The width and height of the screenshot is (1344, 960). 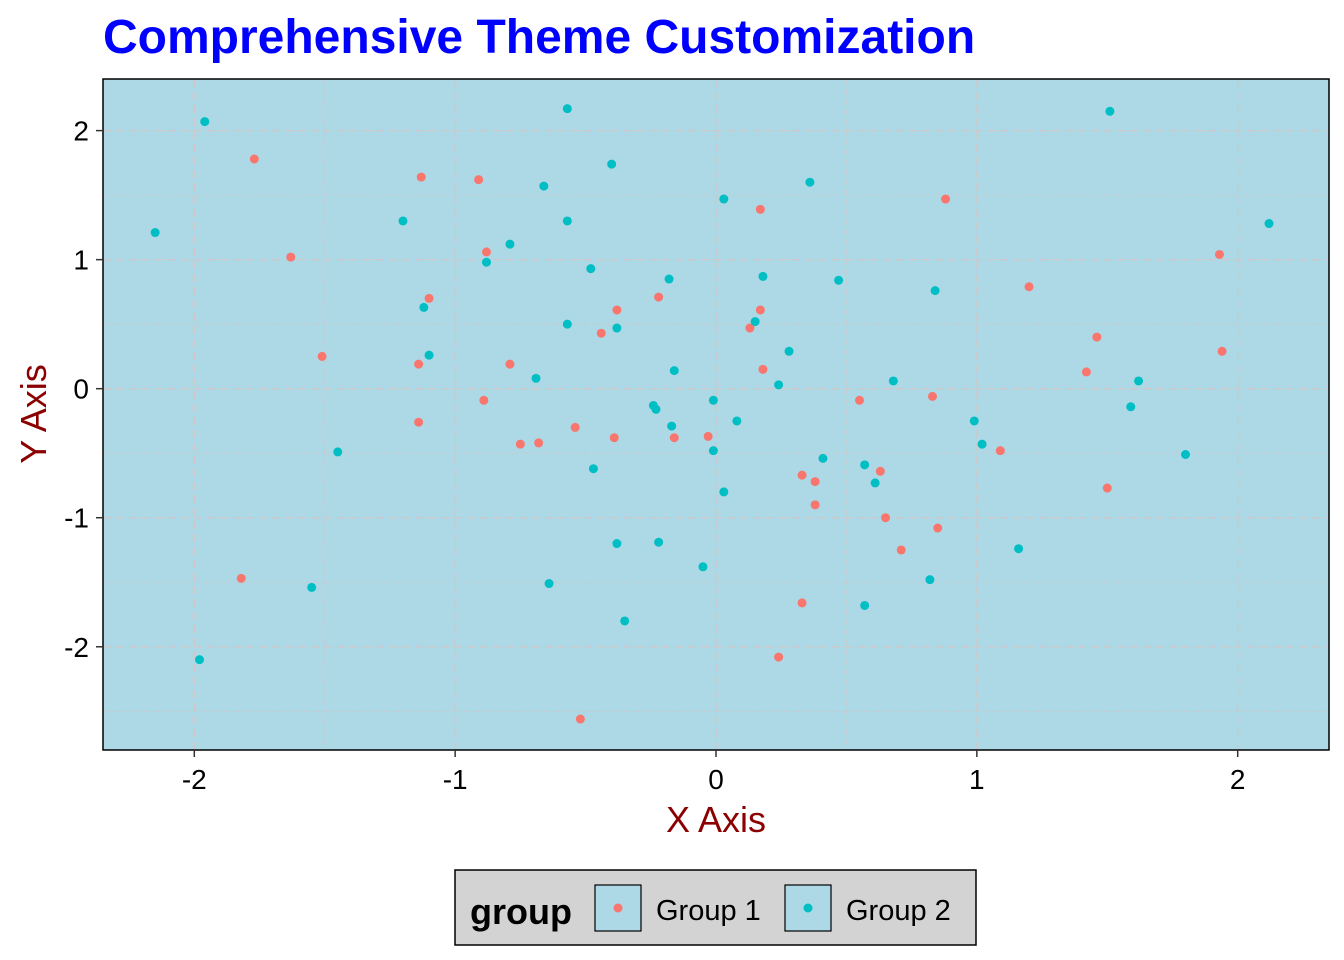 I want to click on y-tick-label: -2, so click(x=76, y=647).